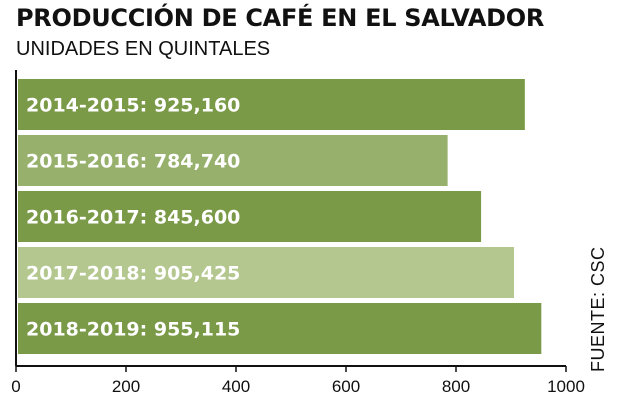 The width and height of the screenshot is (627, 405). I want to click on bar-2017-2018, so click(266, 272).